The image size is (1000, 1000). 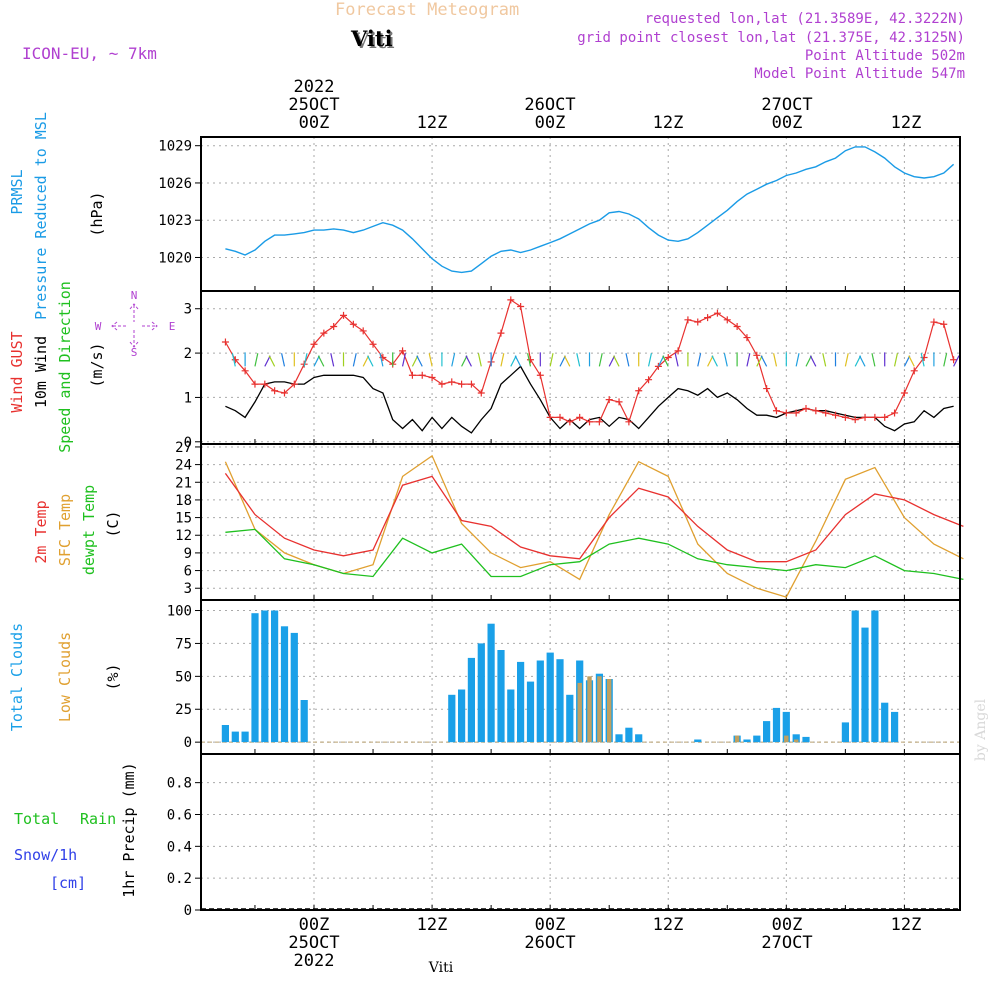 I want to click on pressure-label-2: Pressure Reduced to MSL, so click(x=41, y=216).